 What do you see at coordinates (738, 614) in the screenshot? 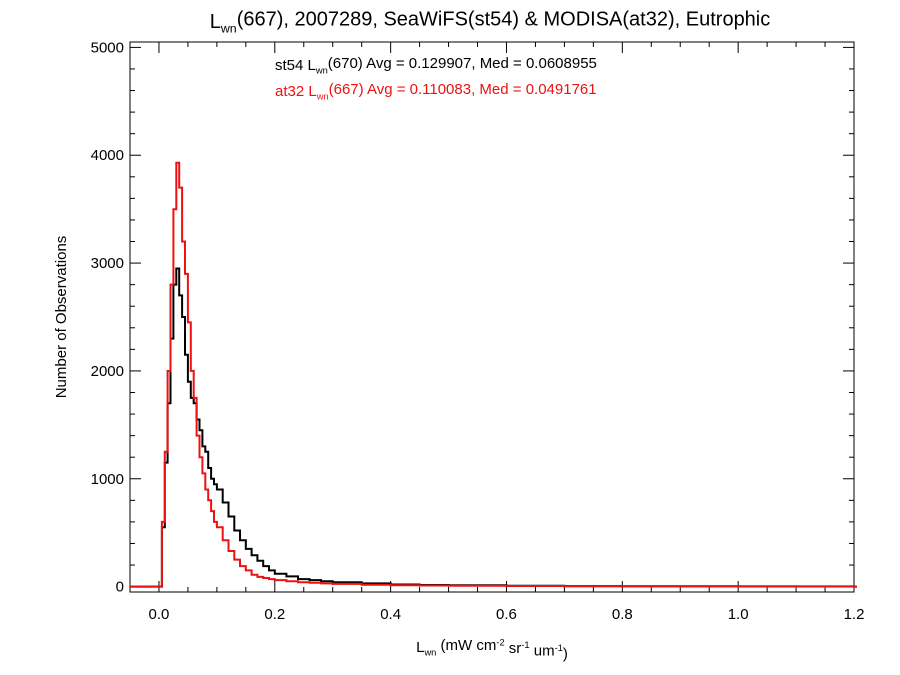
I see `x-tick-label: 1.0` at bounding box center [738, 614].